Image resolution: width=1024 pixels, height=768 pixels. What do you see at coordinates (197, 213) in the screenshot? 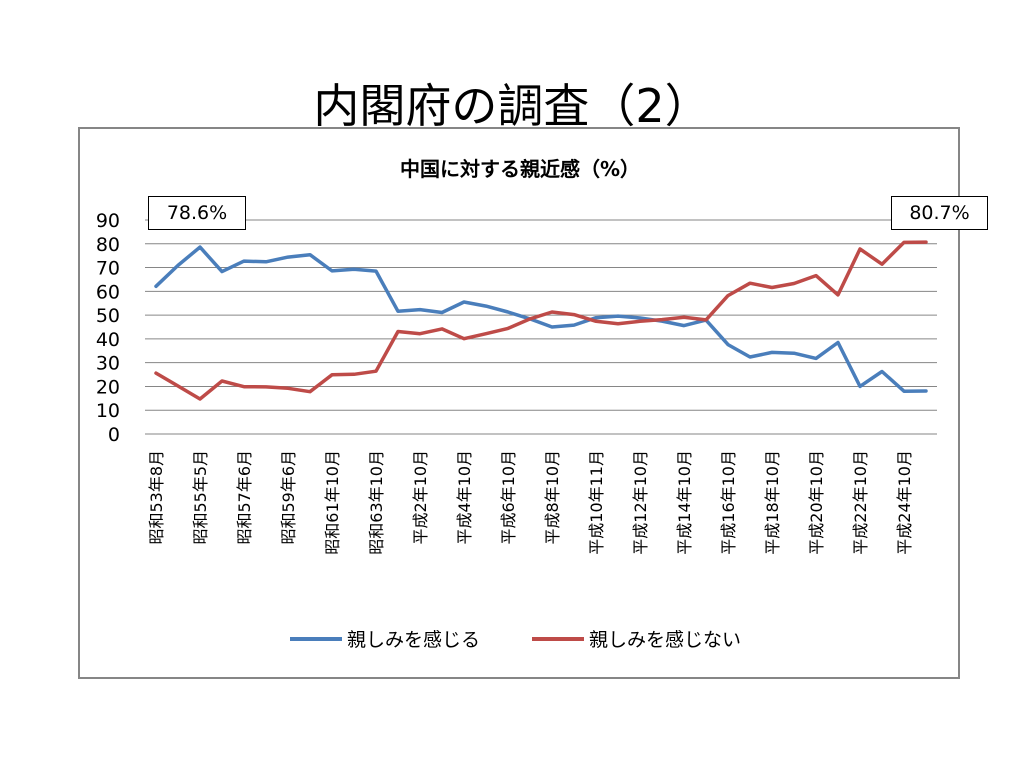
I see `callout-max-favorable: 78.6%` at bounding box center [197, 213].